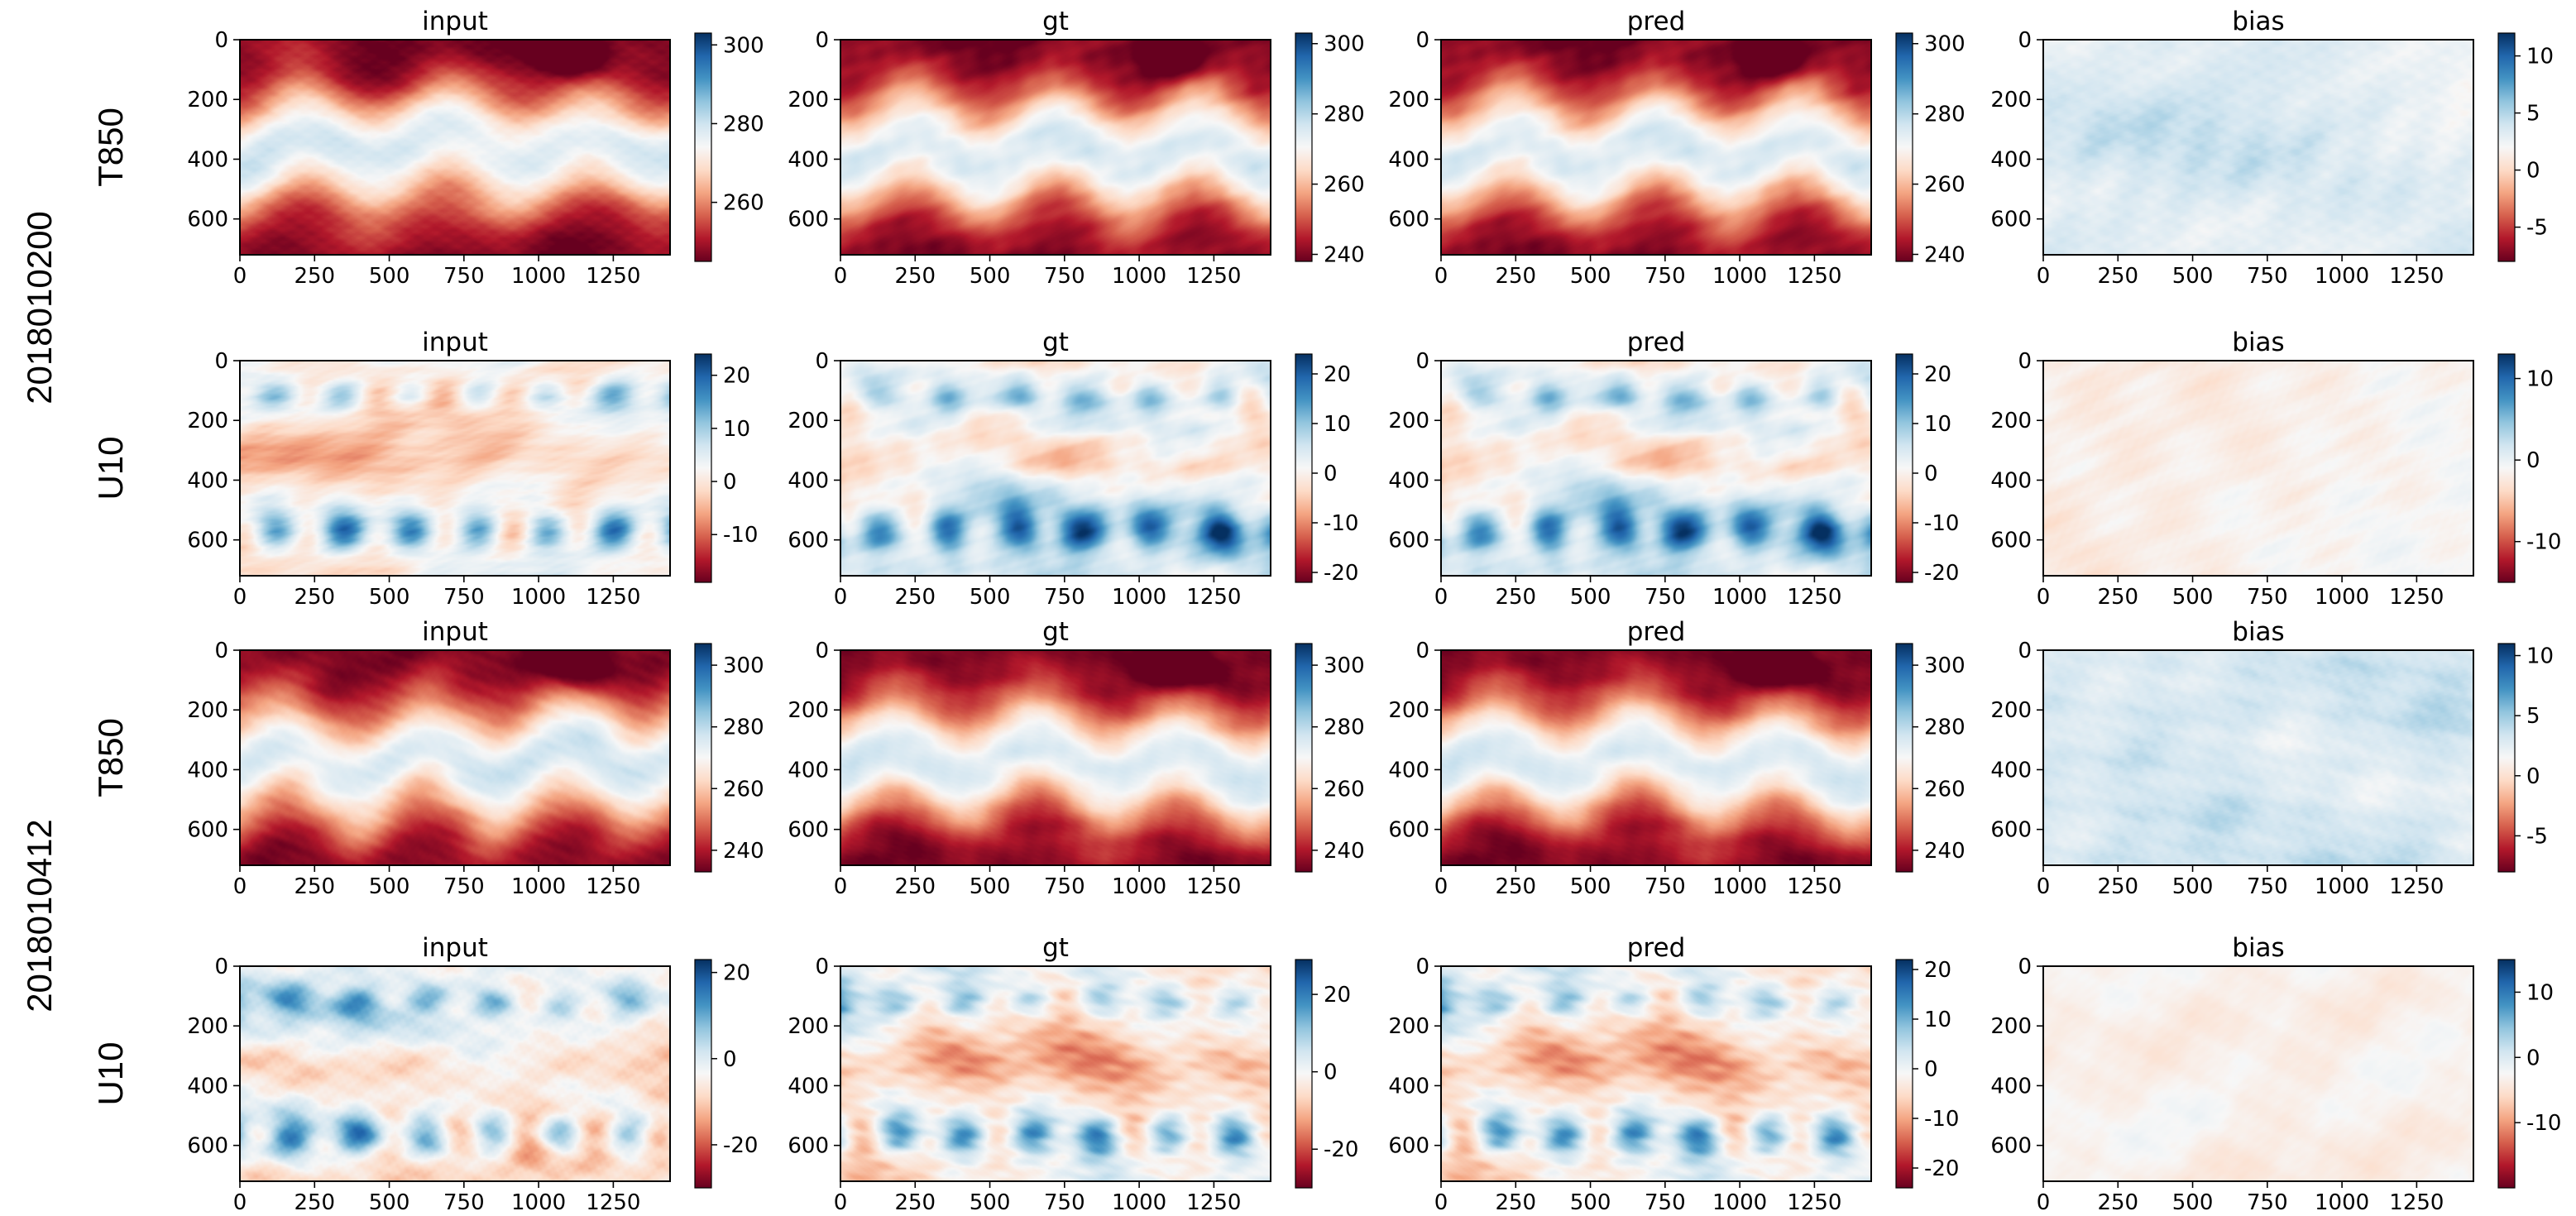 Image resolution: width=2576 pixels, height=1216 pixels. I want to click on colorbar-tick-label: 280, so click(1345, 115).